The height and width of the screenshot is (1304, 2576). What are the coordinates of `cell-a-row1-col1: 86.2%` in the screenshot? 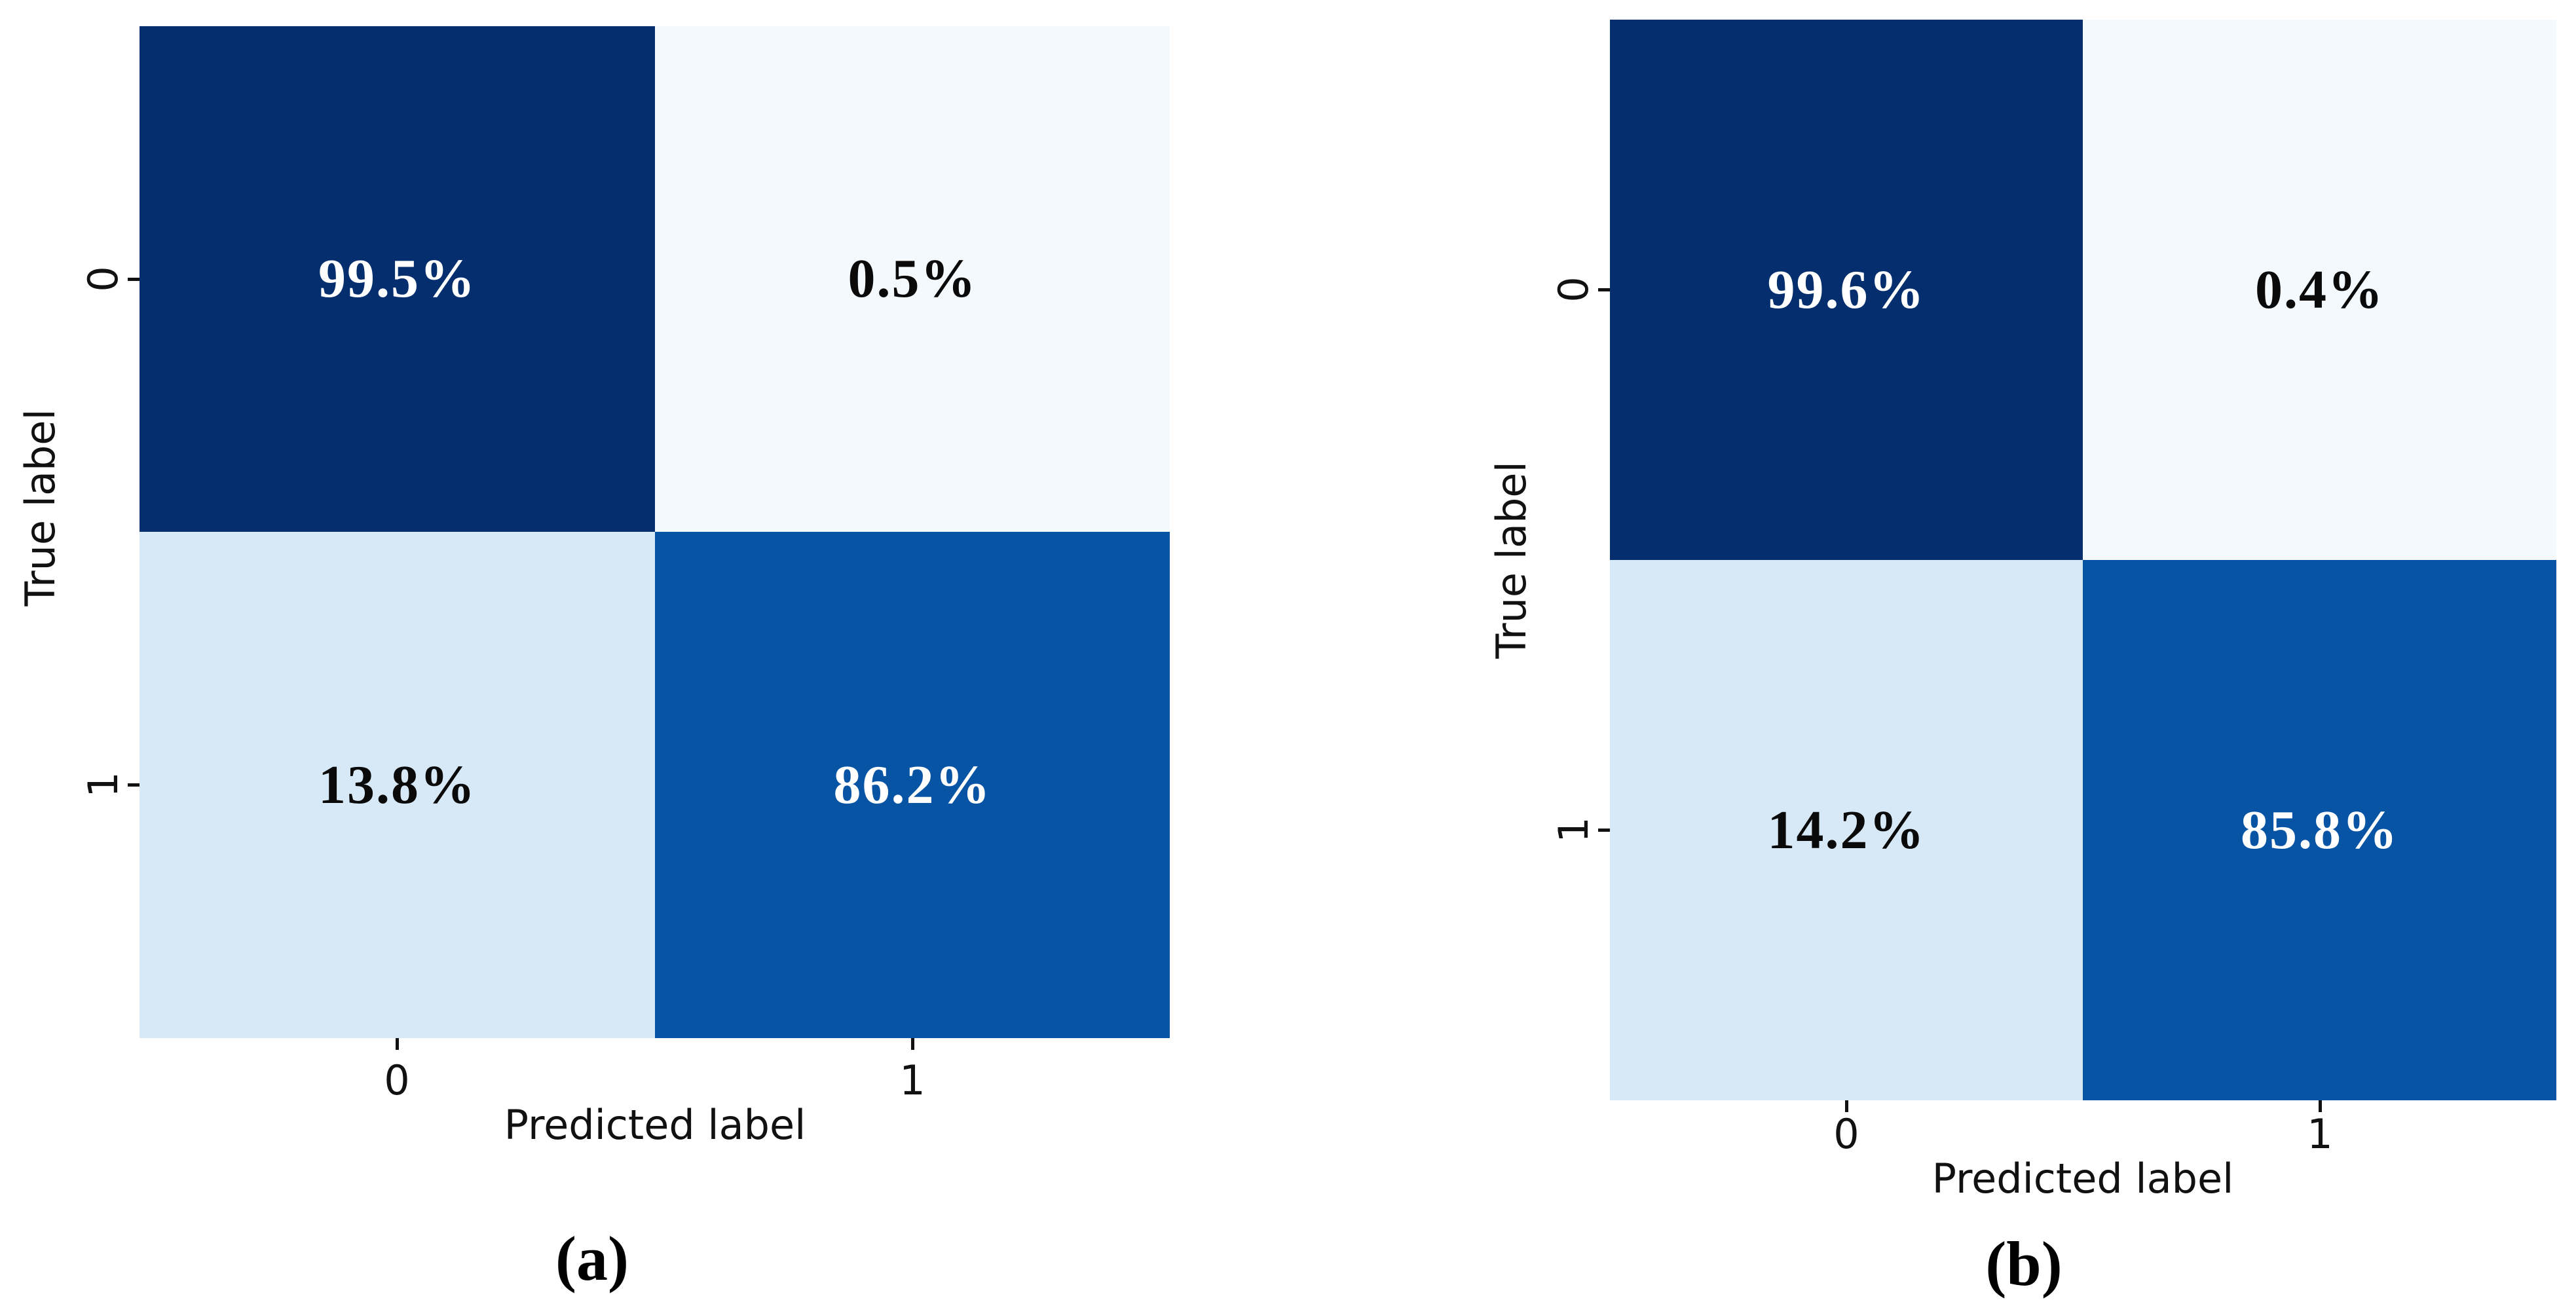 It's located at (912, 785).